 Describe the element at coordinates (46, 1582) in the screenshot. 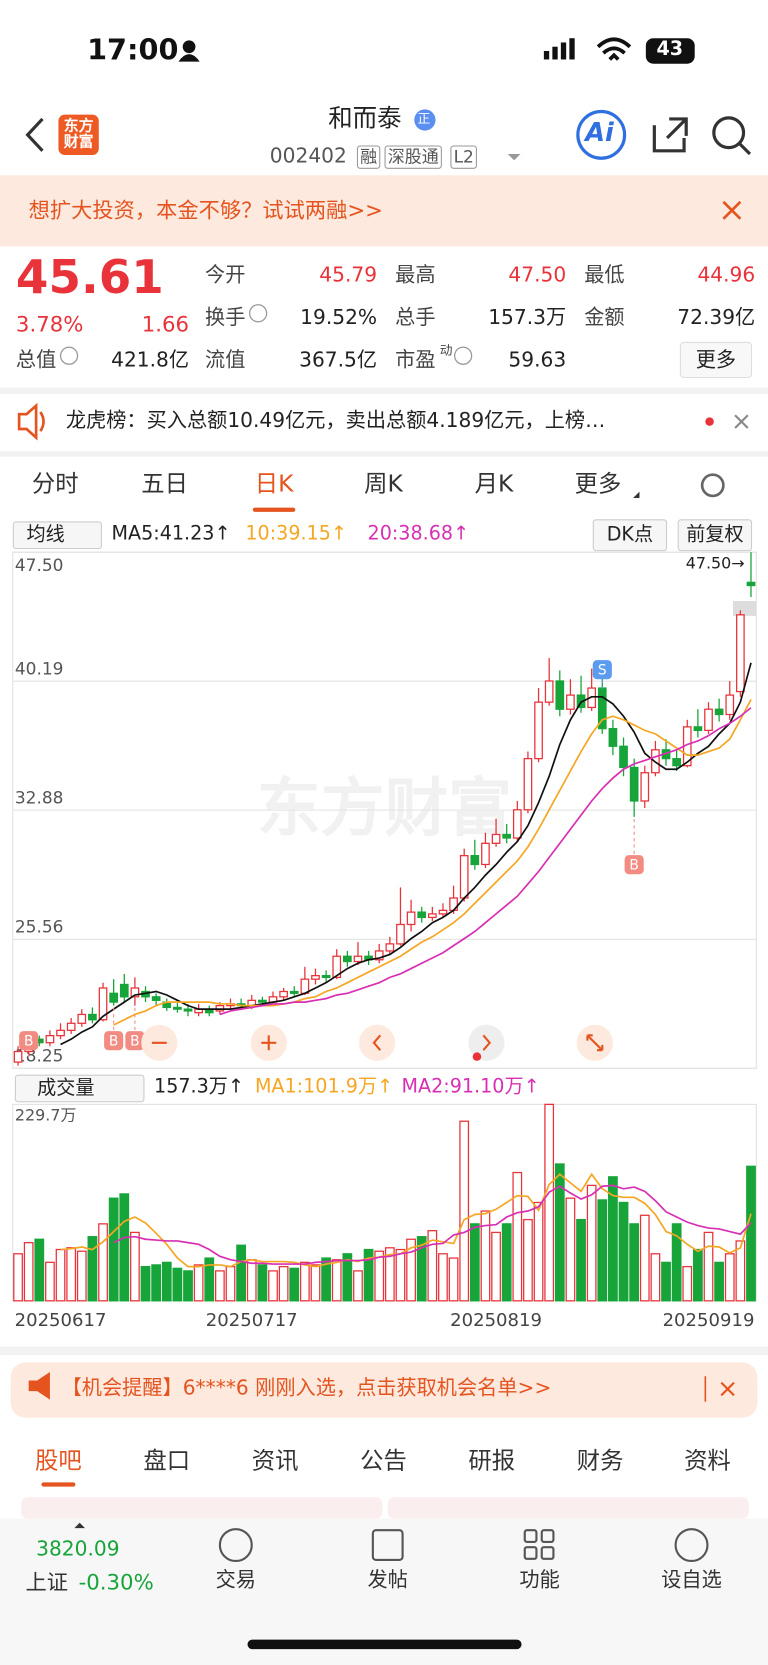

I see `index-name: 上证` at that location.